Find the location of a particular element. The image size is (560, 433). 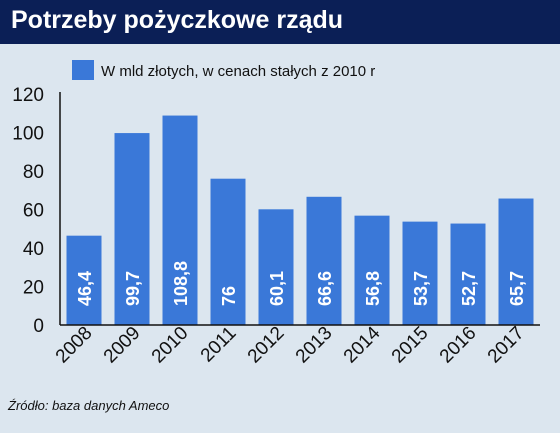

y-tick-label: 60 is located at coordinates (33, 211).